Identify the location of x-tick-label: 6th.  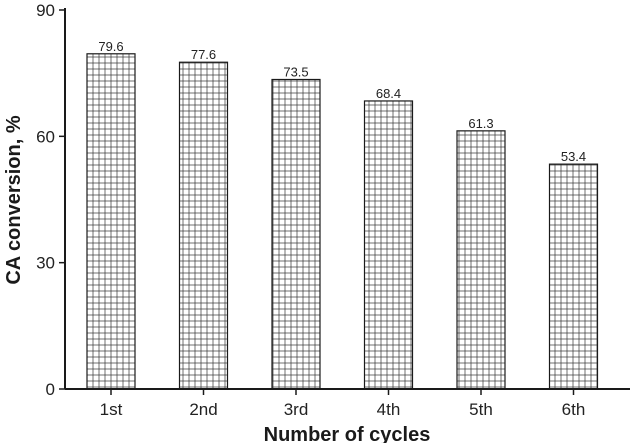
(574, 409).